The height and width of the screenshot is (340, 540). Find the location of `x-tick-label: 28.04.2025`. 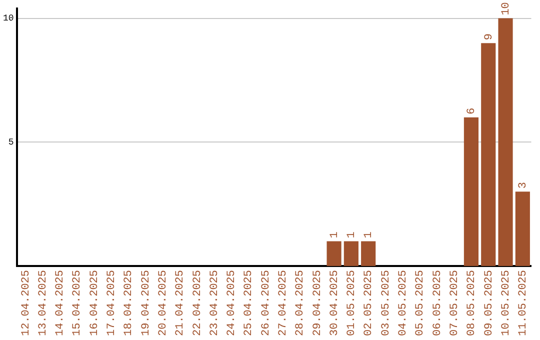

x-tick-label: 28.04.2025 is located at coordinates (300, 303).